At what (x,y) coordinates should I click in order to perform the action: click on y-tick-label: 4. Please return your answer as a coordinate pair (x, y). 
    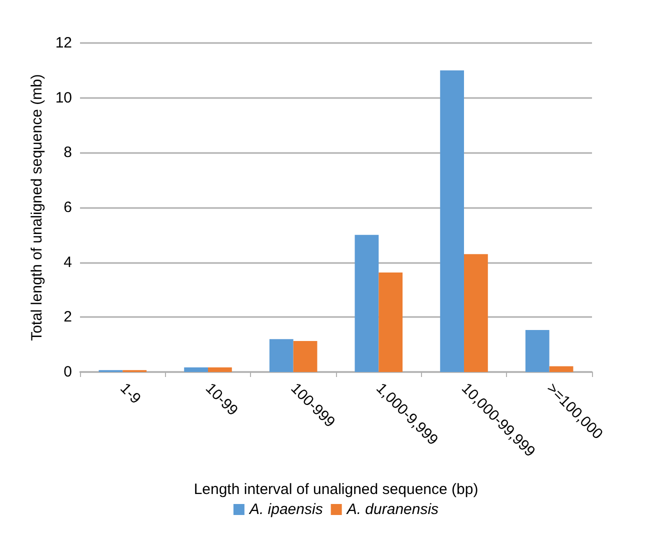
    Looking at the image, I should click on (68, 262).